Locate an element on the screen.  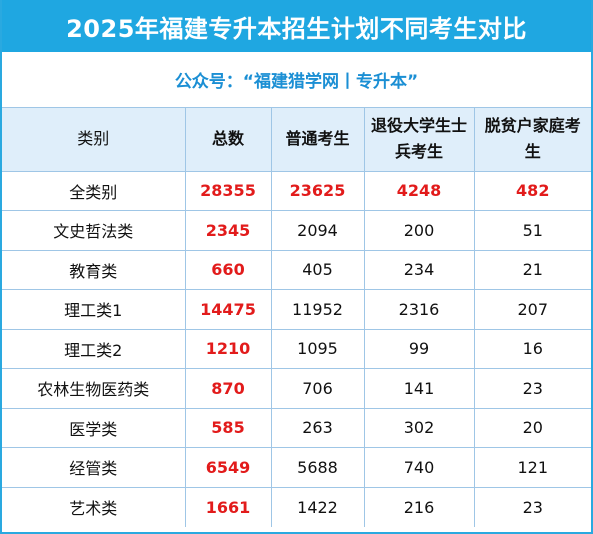
cell-total: 1210 is located at coordinates (228, 348).